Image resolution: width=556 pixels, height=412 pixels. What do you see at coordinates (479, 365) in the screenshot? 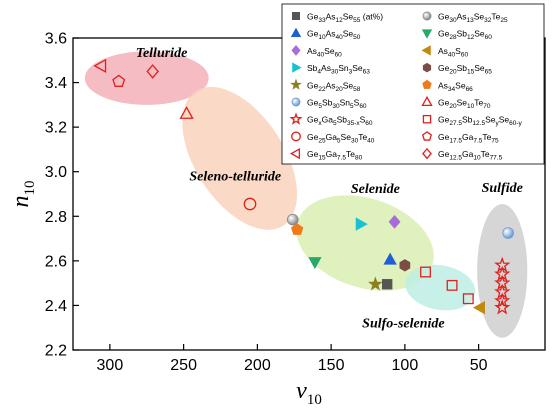
I see `x-tick-label: 50` at bounding box center [479, 365].